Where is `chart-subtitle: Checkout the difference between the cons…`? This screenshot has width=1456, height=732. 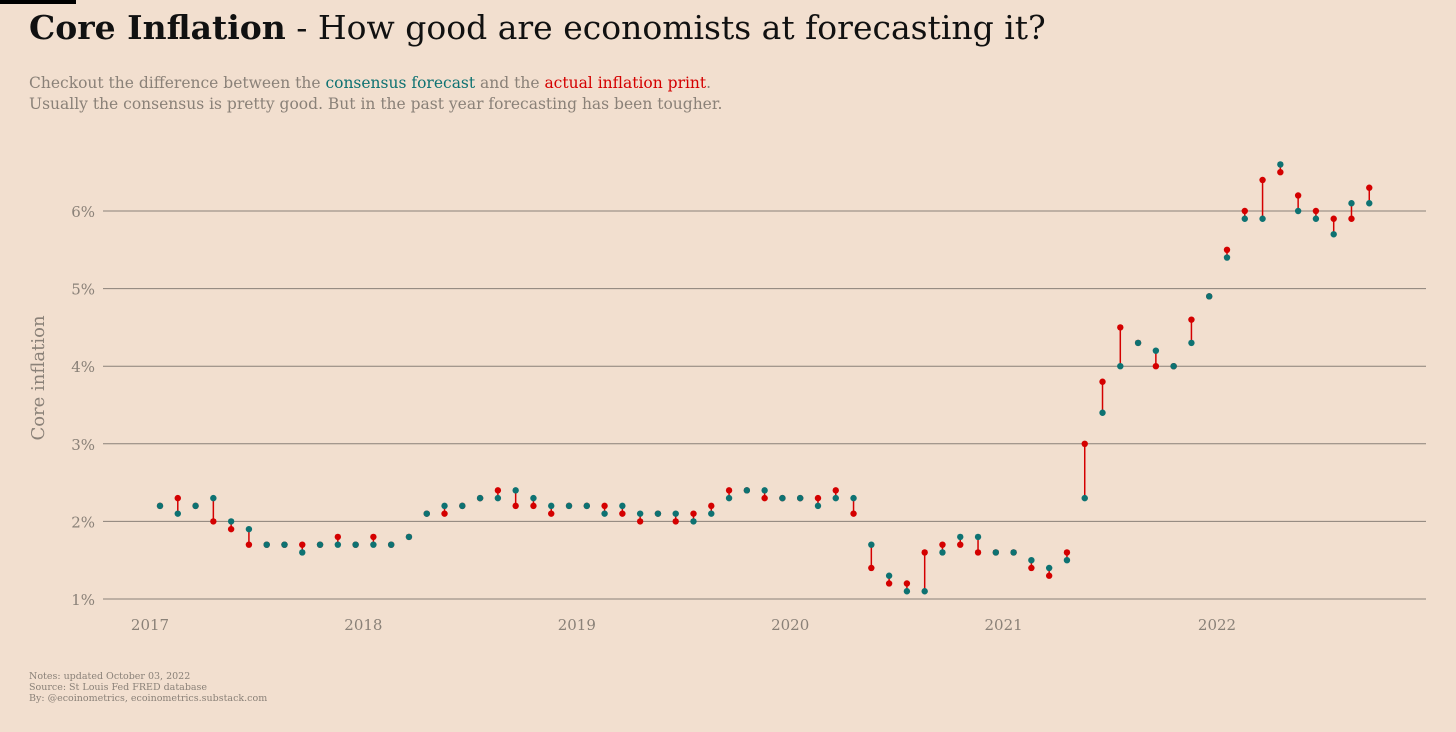 chart-subtitle: Checkout the difference between the cons… is located at coordinates (376, 94).